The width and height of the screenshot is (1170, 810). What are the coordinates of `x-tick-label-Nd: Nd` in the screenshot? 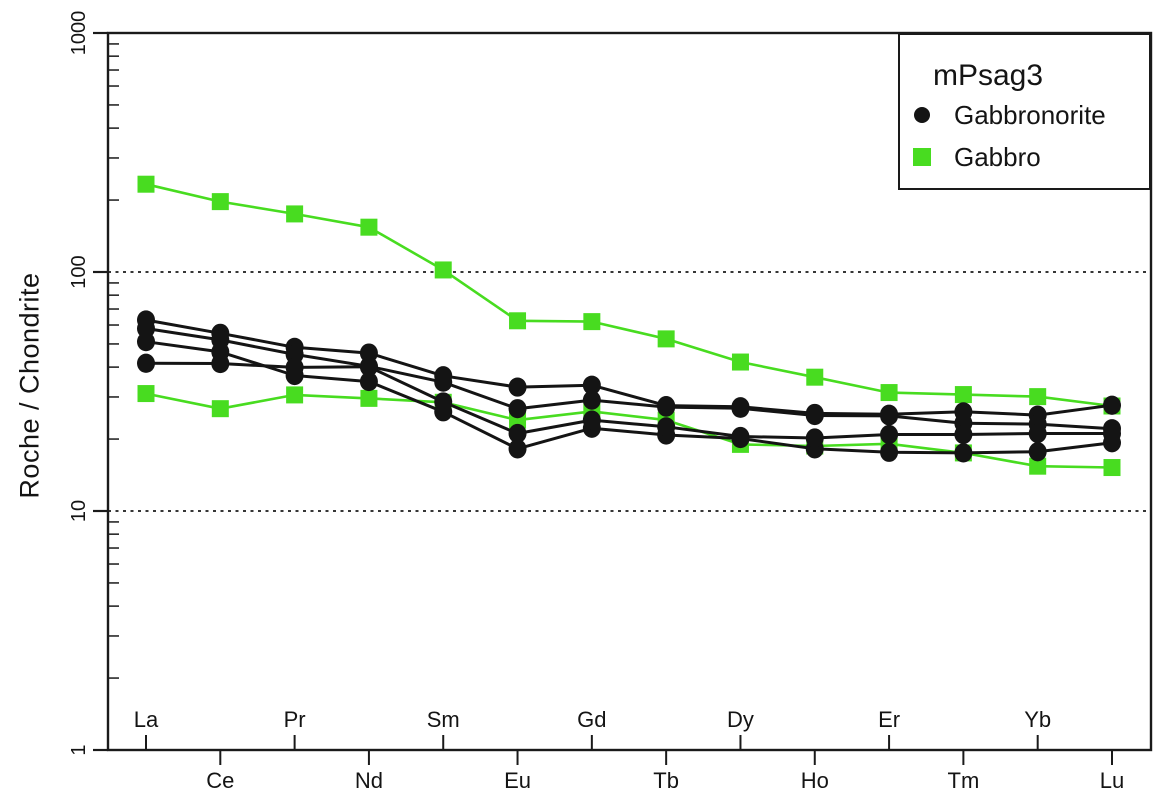 It's located at (369, 780).